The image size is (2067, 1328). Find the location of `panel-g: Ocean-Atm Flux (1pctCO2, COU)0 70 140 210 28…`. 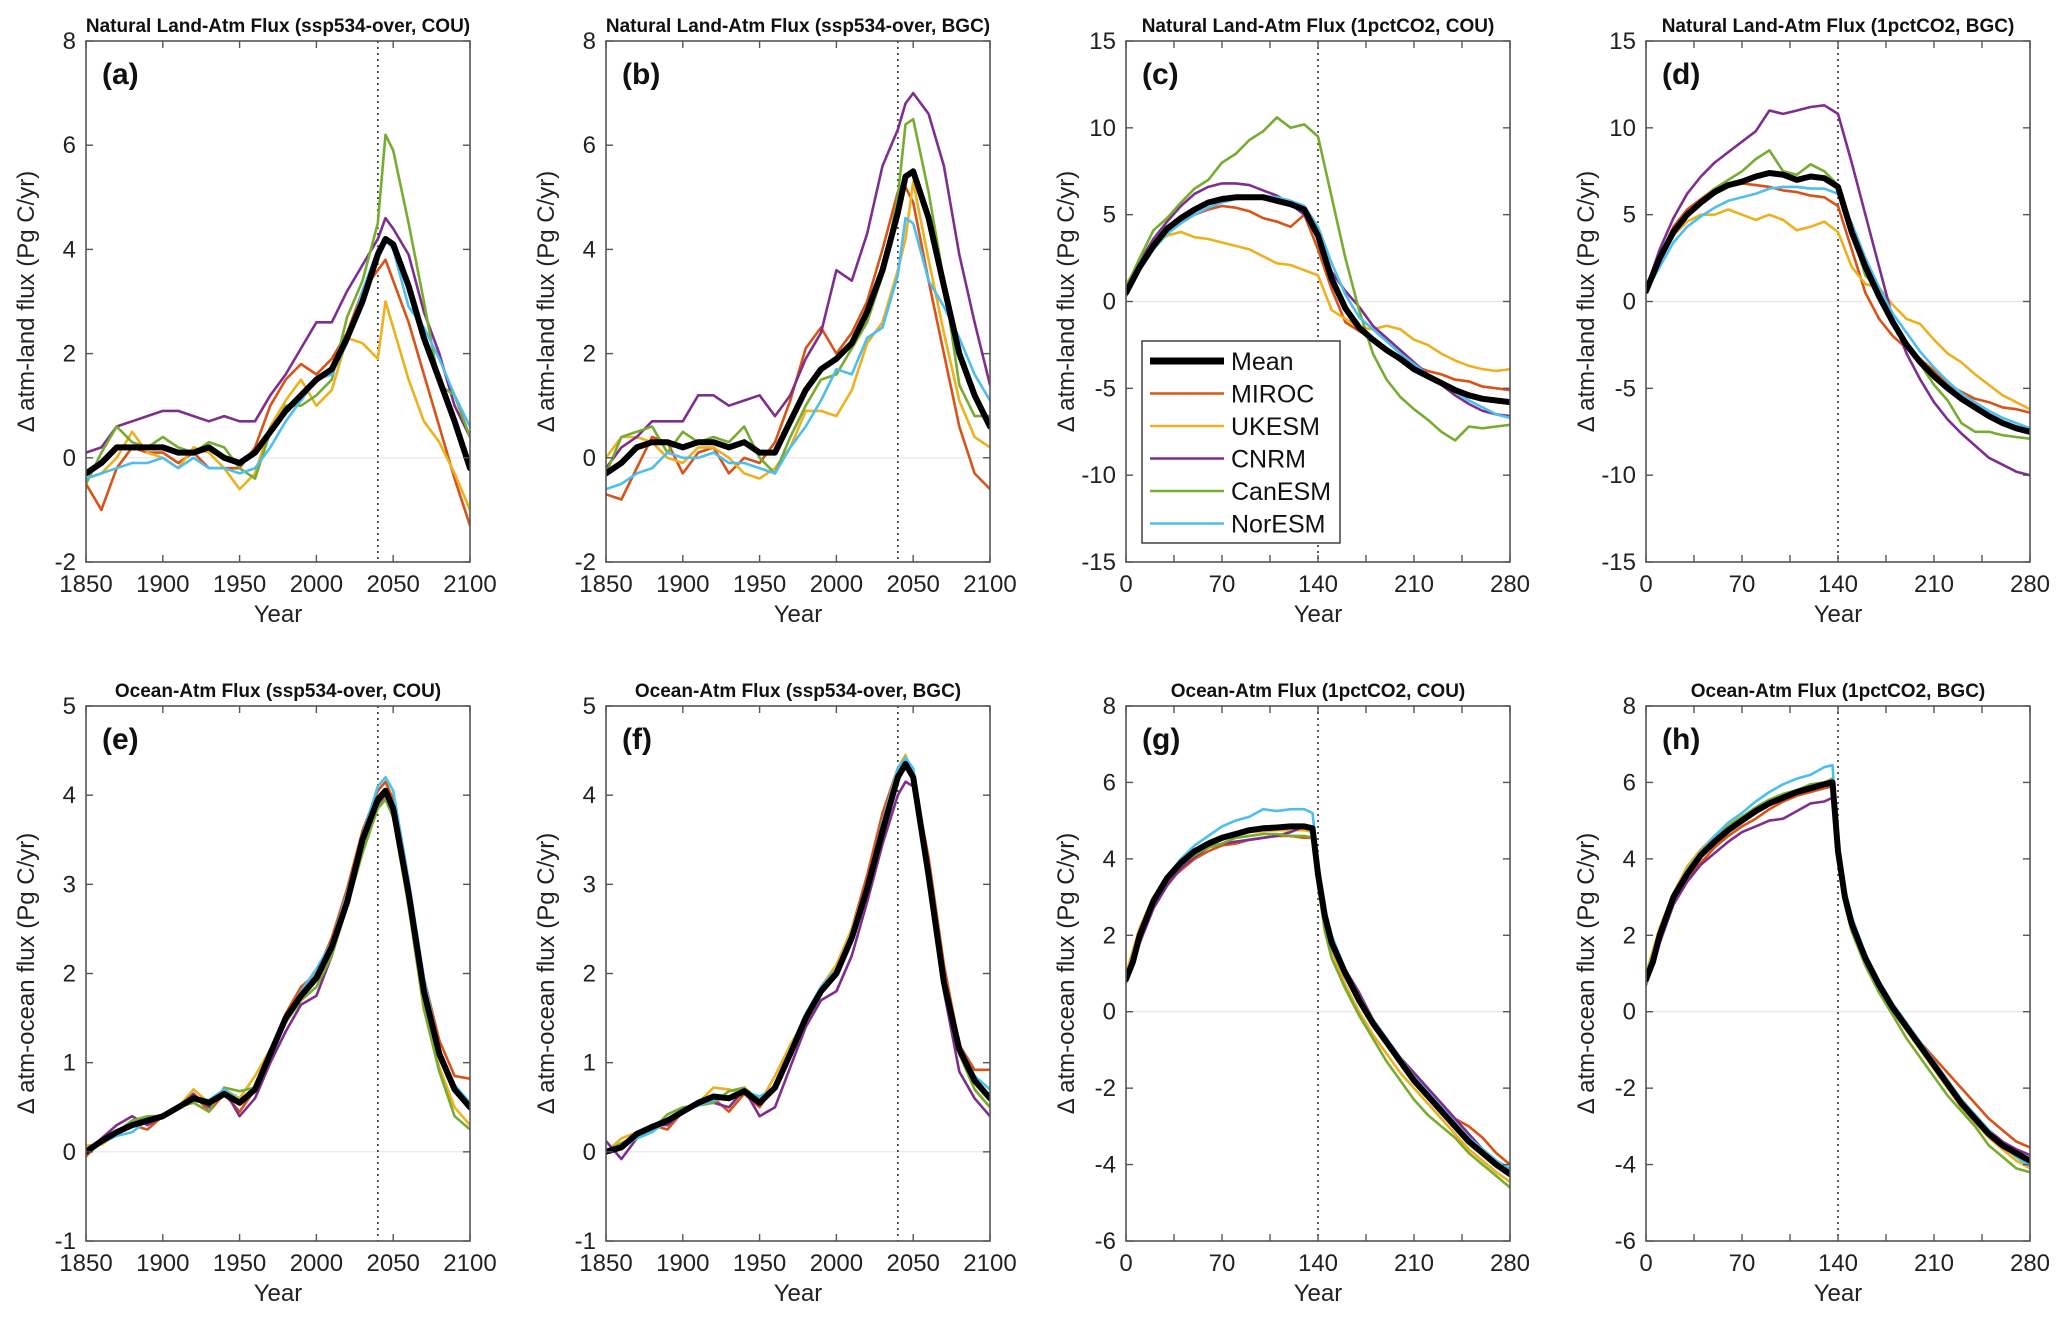

panel-g: Ocean-Atm Flux (1pctCO2, COU)0 70 140 210 28… is located at coordinates (1291, 994).